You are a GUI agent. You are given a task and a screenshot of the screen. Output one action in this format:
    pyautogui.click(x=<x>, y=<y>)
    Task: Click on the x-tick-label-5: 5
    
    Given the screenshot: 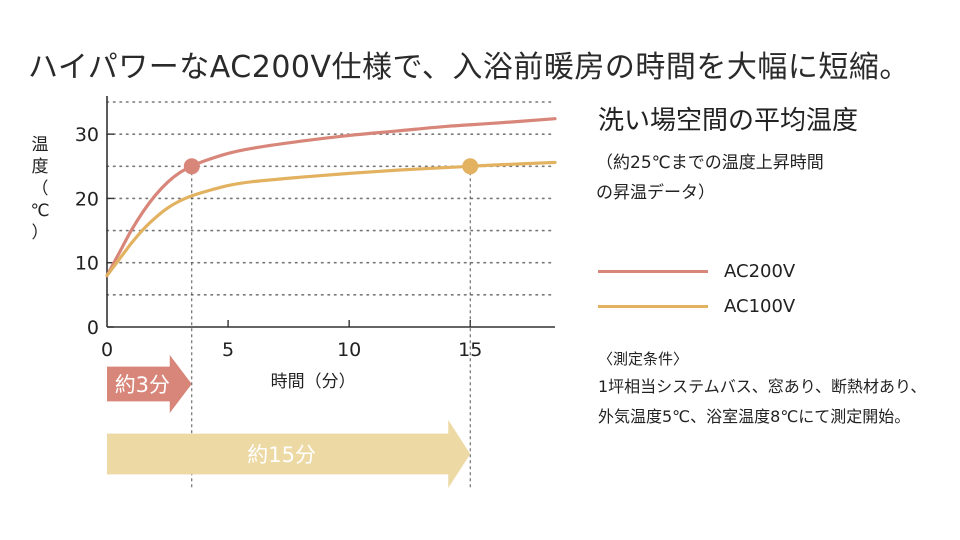 What is the action you would take?
    pyautogui.click(x=228, y=350)
    